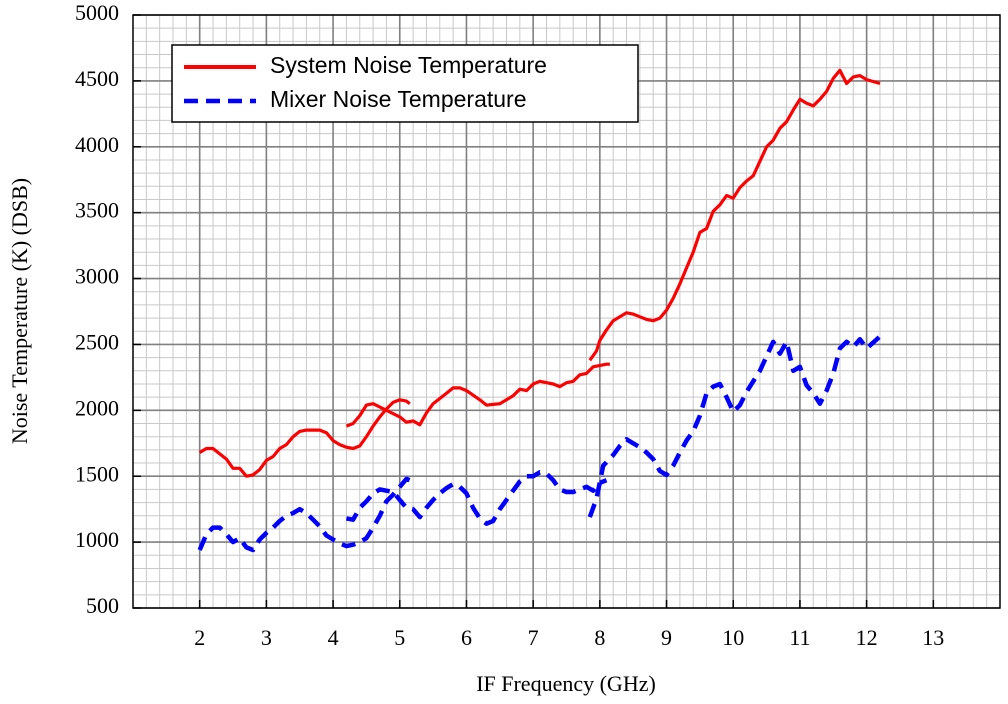  What do you see at coordinates (97, 78) in the screenshot?
I see `y-tick-label: 4500` at bounding box center [97, 78].